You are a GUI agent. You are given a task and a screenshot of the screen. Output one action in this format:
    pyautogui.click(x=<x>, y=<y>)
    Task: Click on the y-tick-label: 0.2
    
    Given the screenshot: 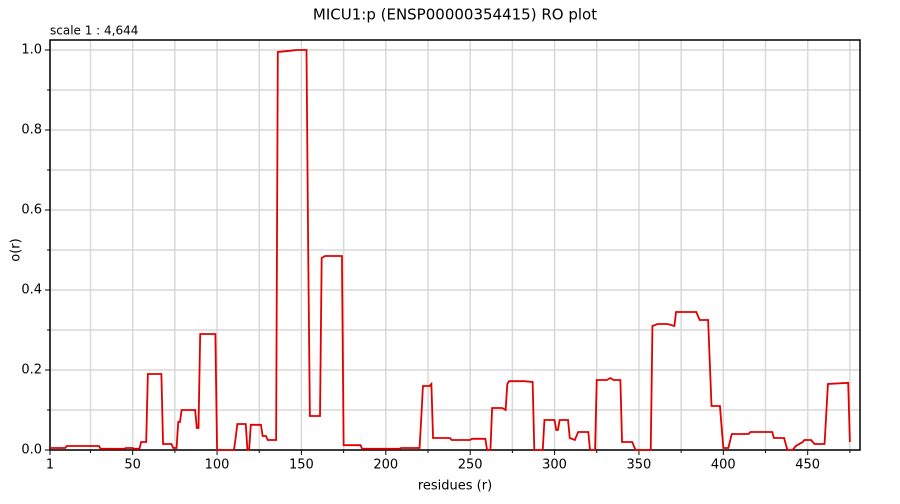 What is the action you would take?
    pyautogui.click(x=31, y=370)
    